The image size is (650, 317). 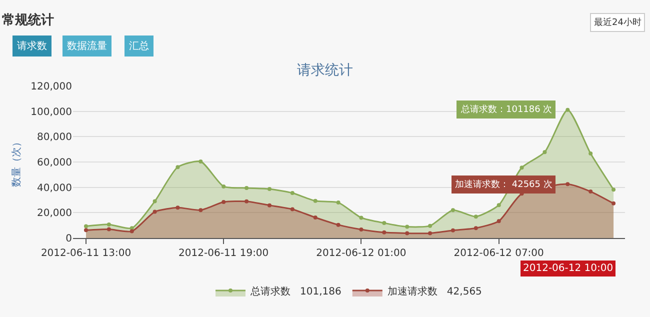 What do you see at coordinates (434, 291) in the screenshot?
I see `legend-label: 加速请求数 42,565` at bounding box center [434, 291].